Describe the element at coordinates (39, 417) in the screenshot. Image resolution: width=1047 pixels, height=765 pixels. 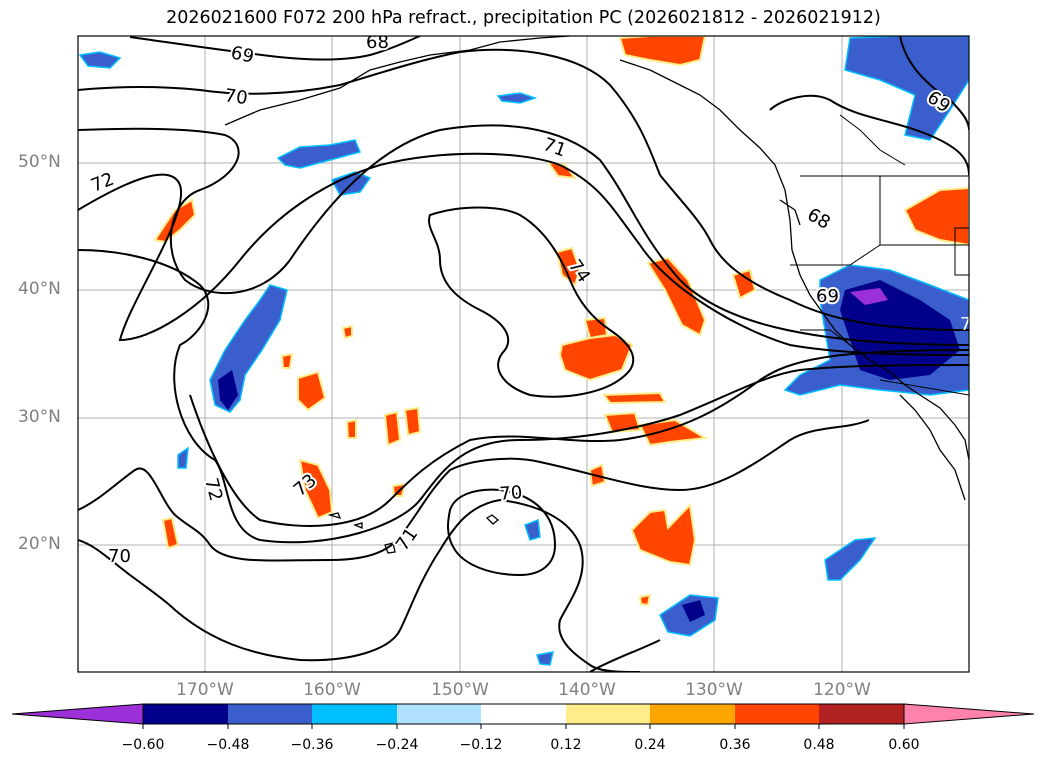
I see `lat-label: 30°N` at that location.